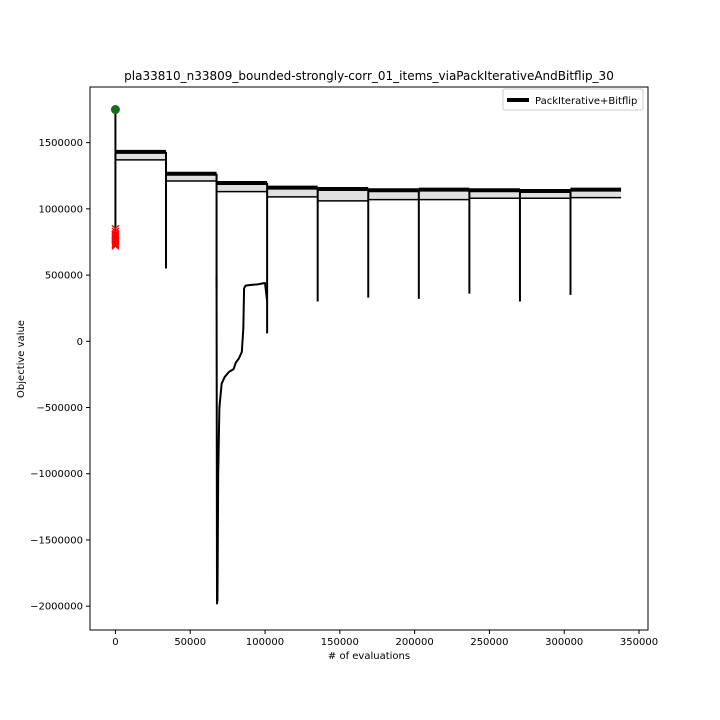 The width and height of the screenshot is (720, 720). I want to click on legend-box, so click(573, 99).